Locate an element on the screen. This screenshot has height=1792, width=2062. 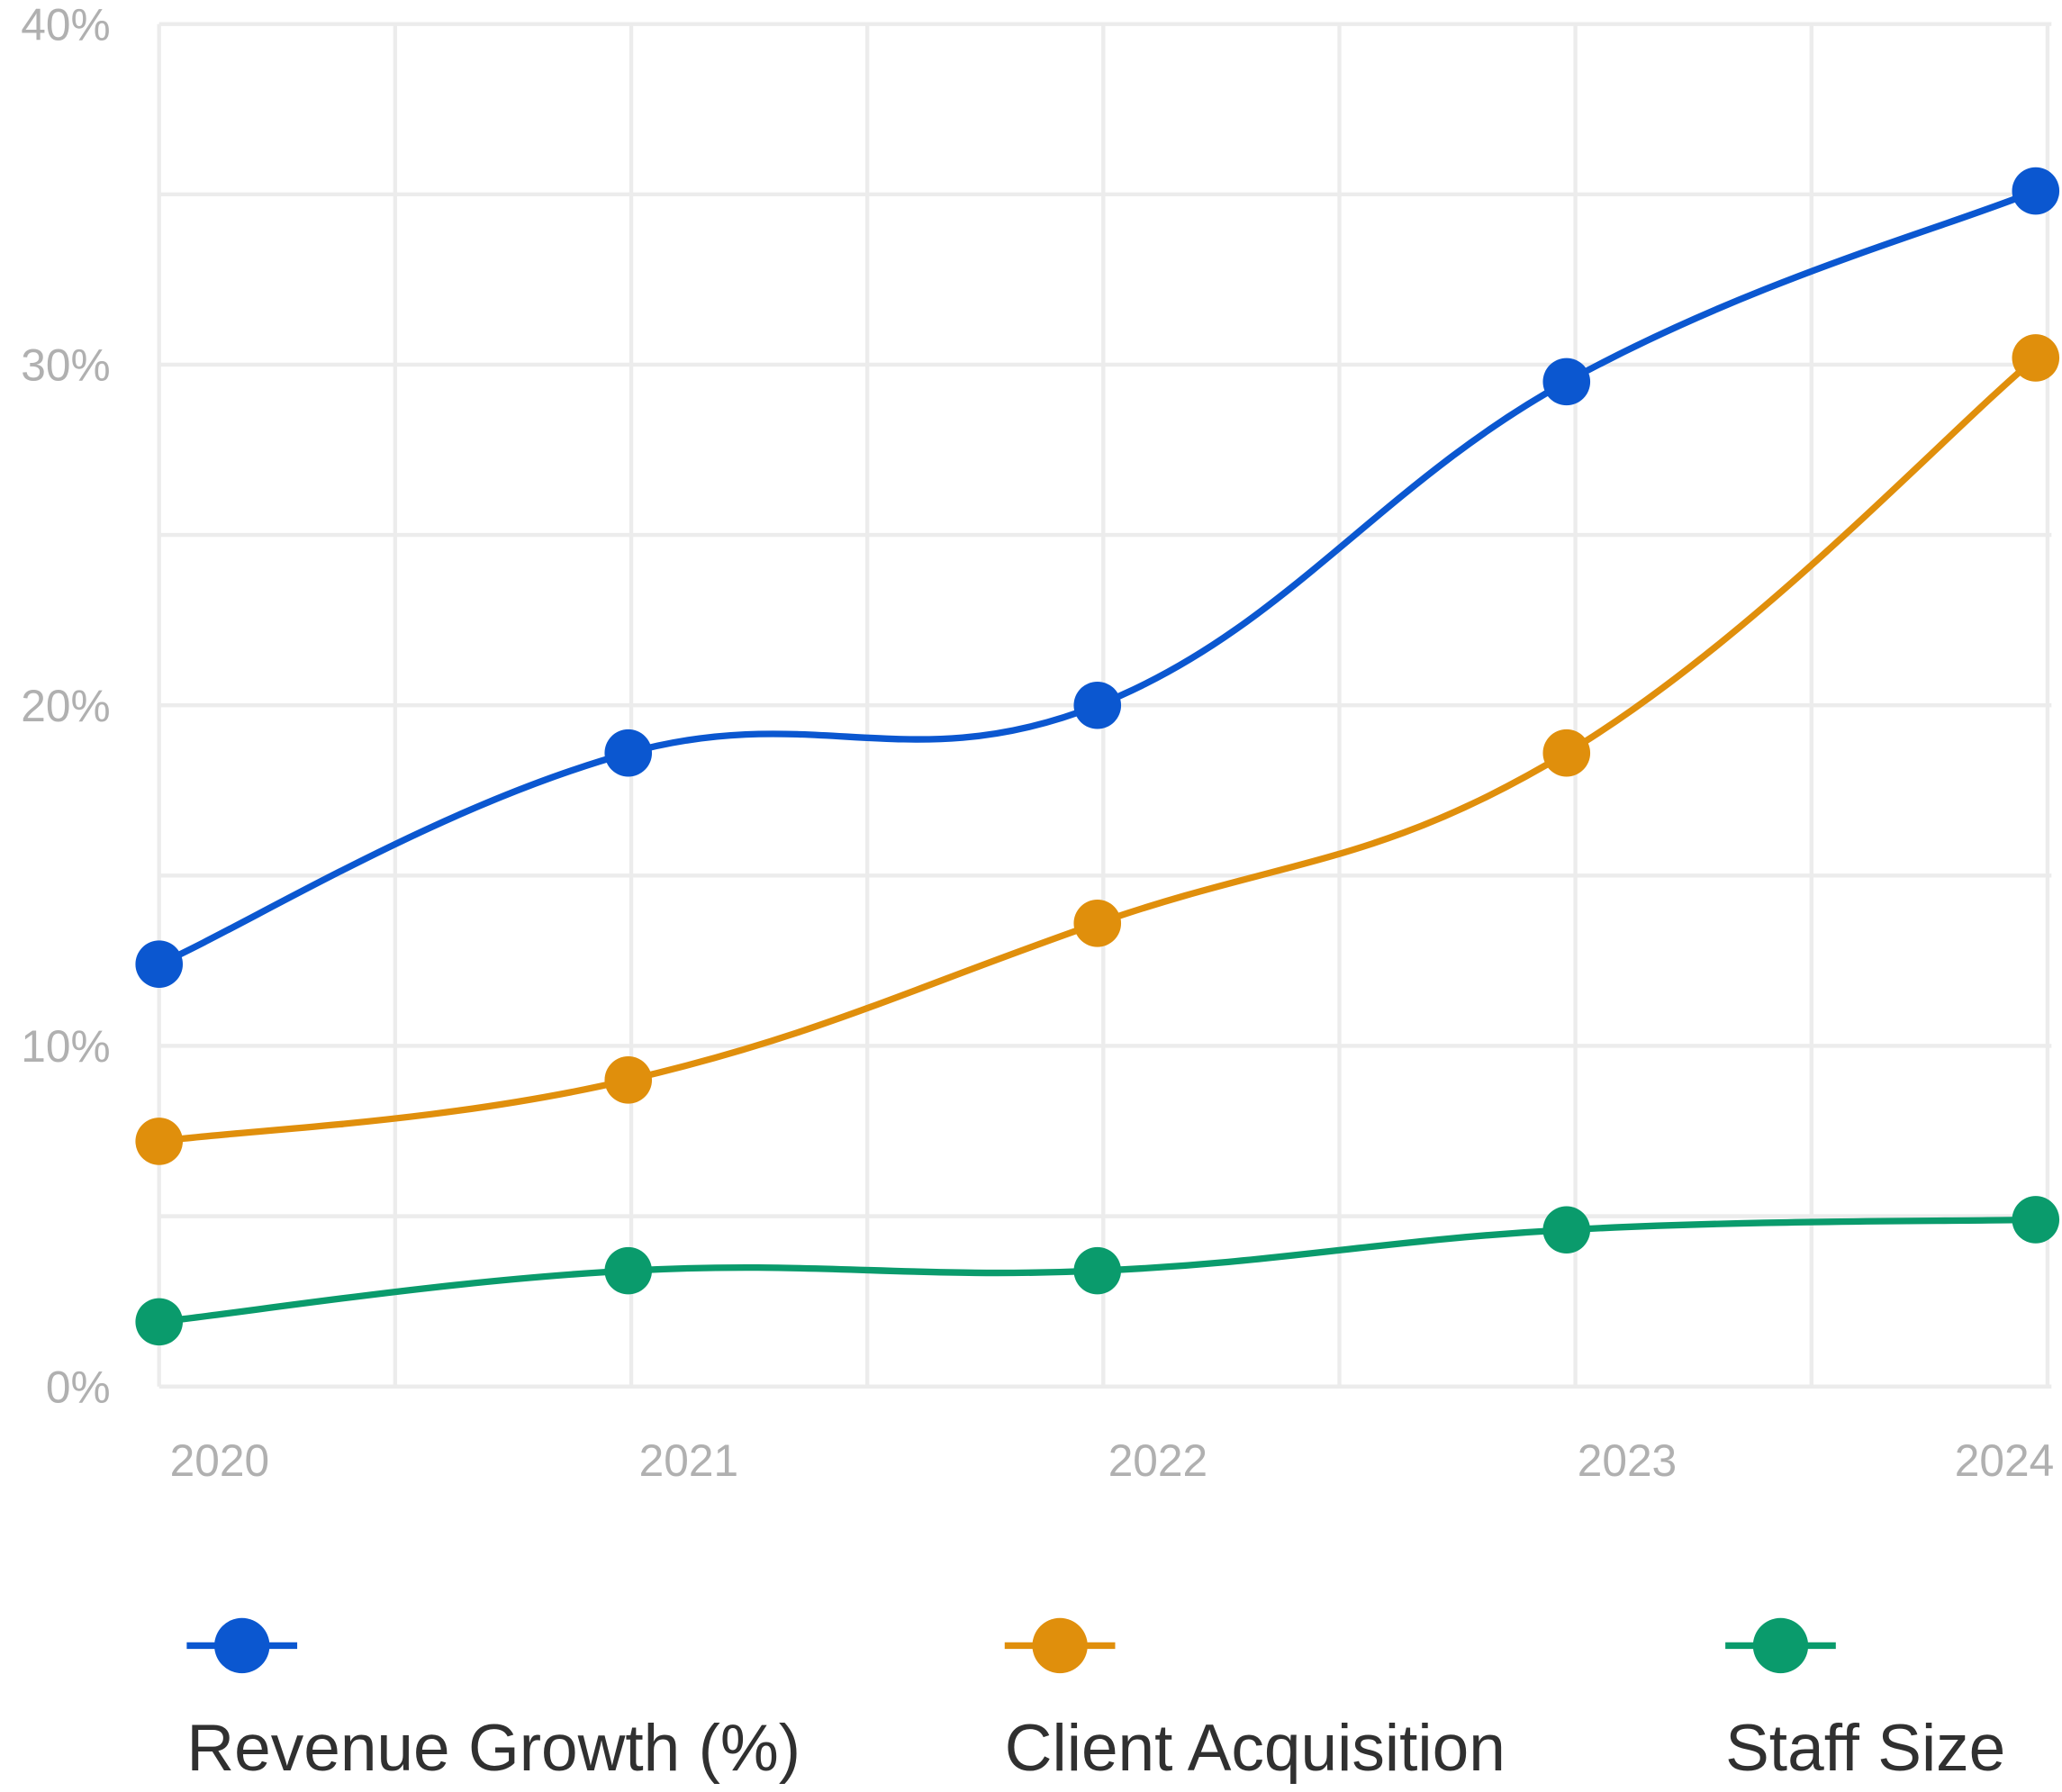
y-tick-label: 30% is located at coordinates (65, 365).